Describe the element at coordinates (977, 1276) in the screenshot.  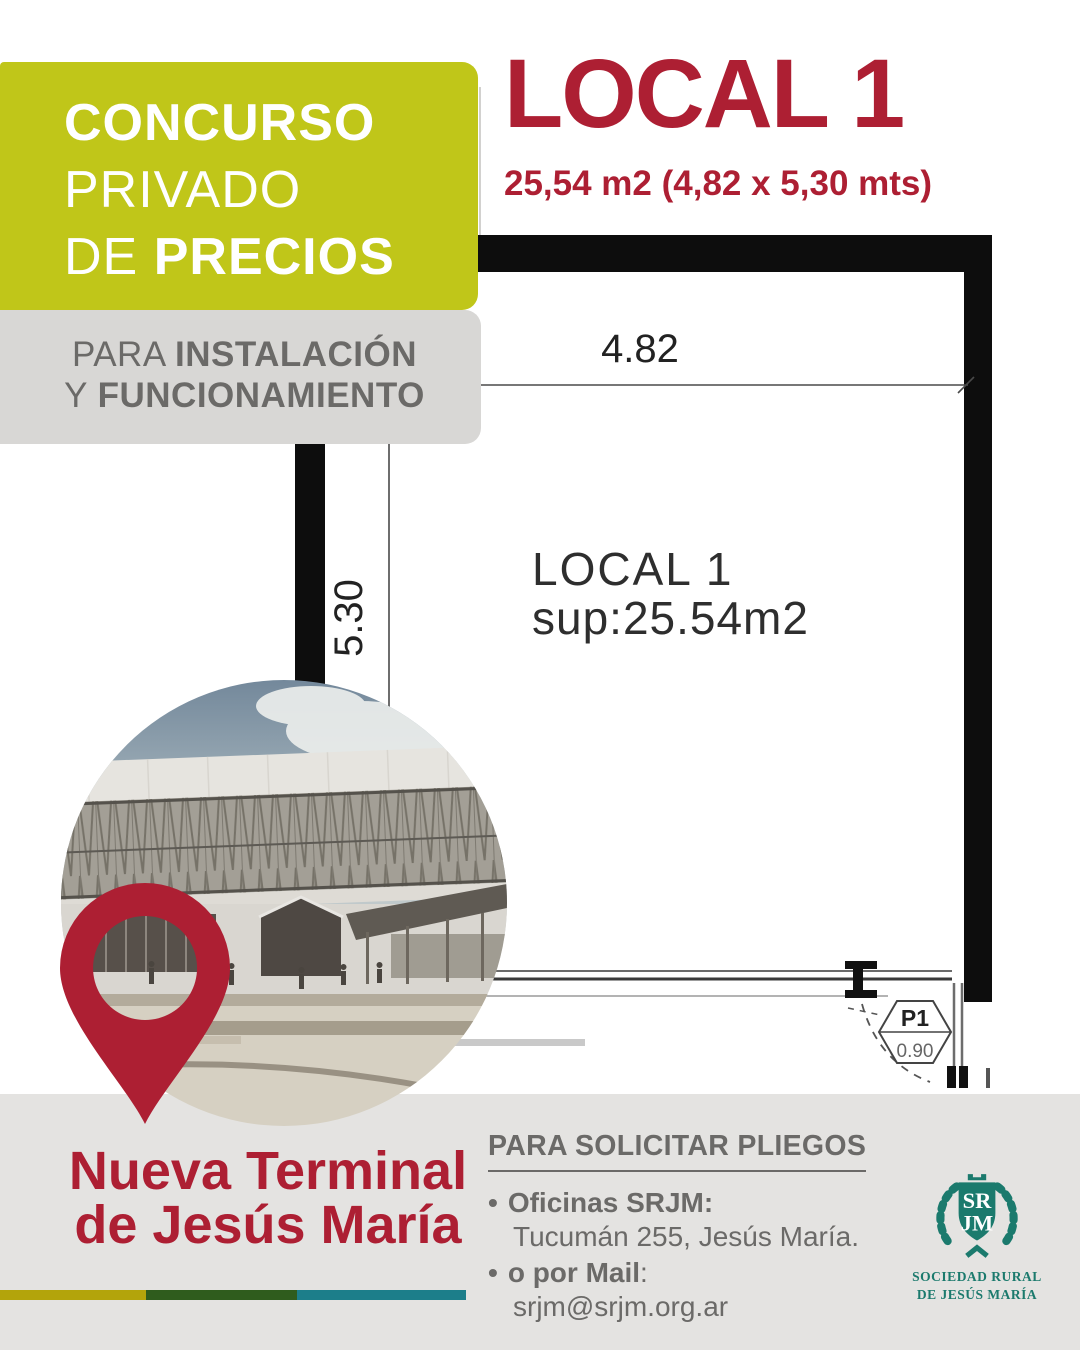
I see `org-name-line1: SOCIEDAD RURAL` at that location.